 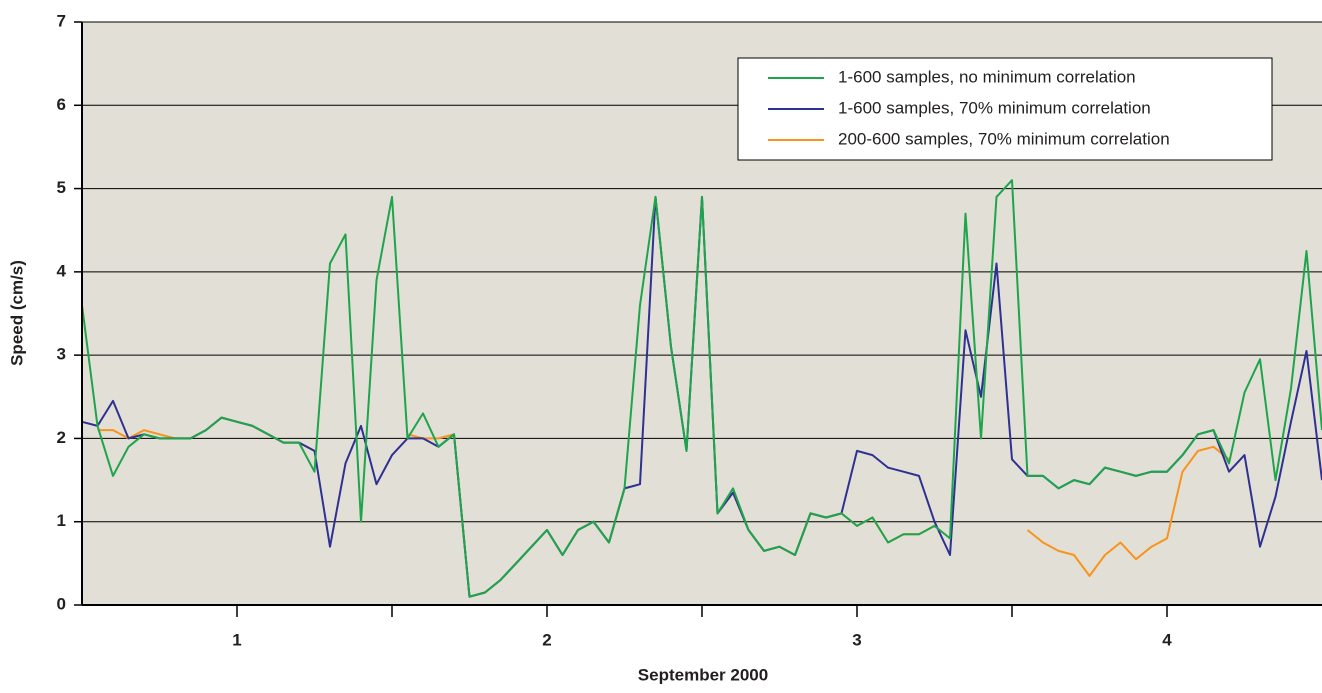 I want to click on y-tick-label: 5, so click(x=61, y=187).